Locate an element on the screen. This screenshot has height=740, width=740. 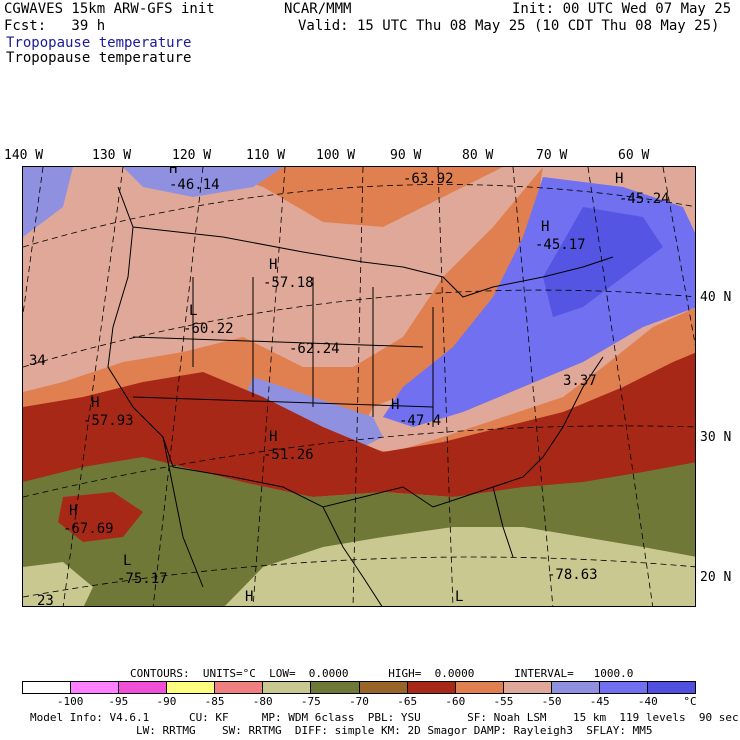
forecast-hour: Fcst: 39 h is located at coordinates (55, 26).